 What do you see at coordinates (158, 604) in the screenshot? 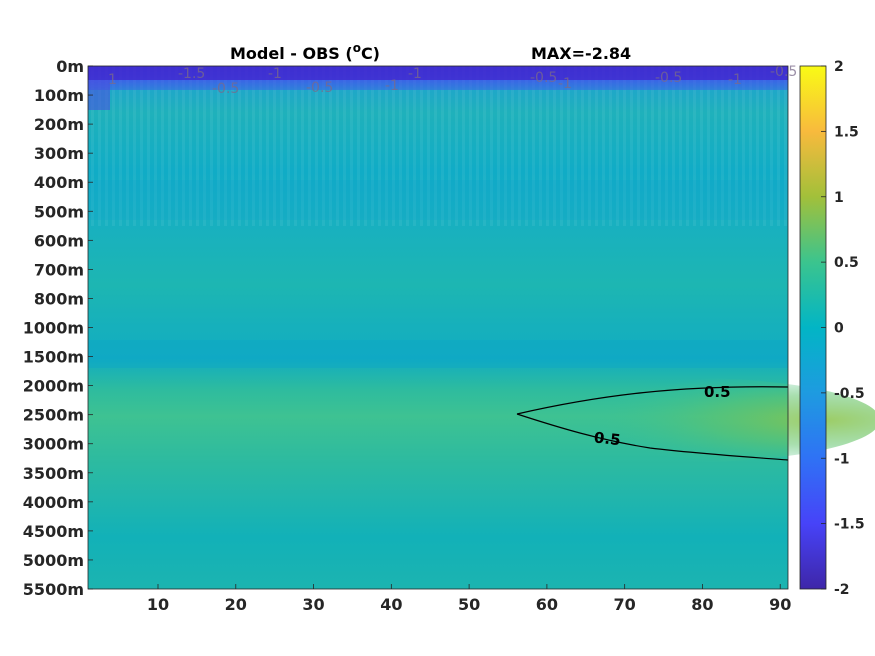
I see `x-tick-label: 10` at bounding box center [158, 604].